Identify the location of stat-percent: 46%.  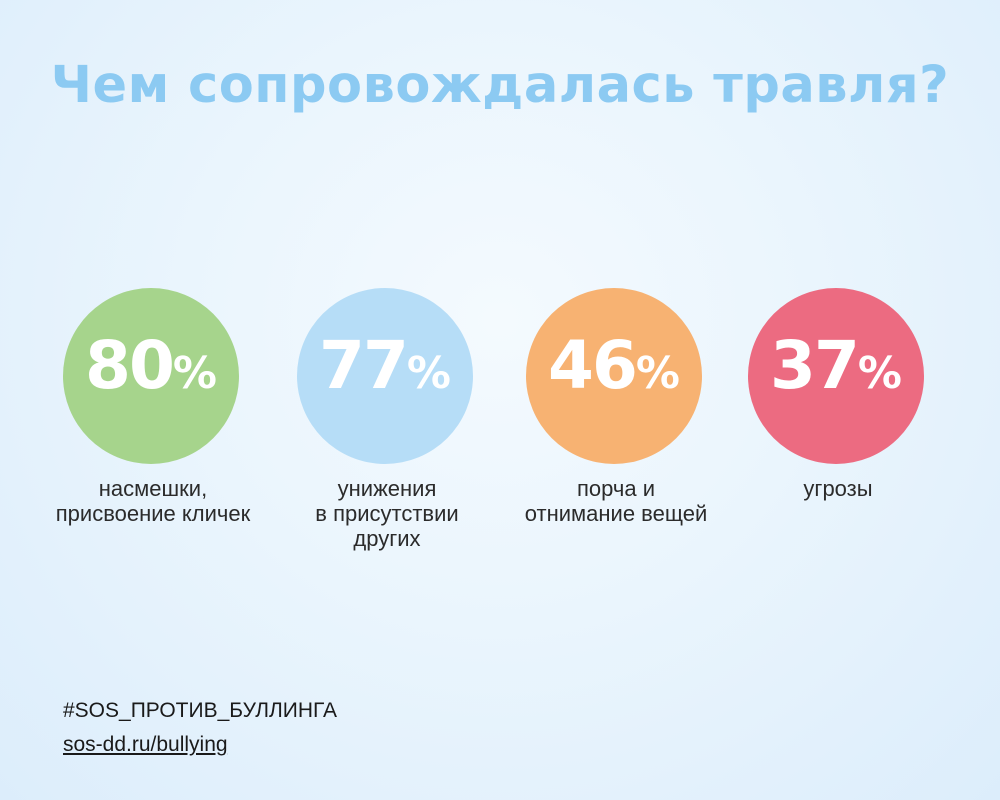
(614, 366).